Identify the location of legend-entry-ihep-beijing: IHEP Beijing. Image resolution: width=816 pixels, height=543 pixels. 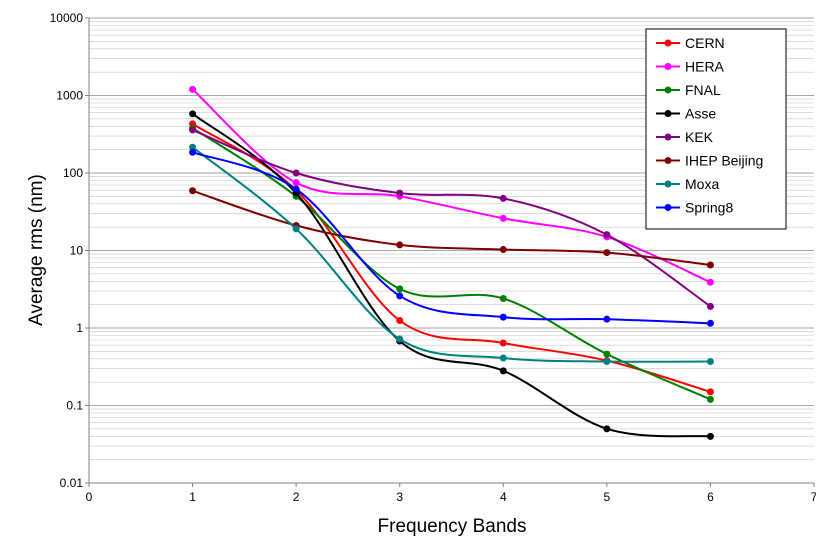
(709, 161).